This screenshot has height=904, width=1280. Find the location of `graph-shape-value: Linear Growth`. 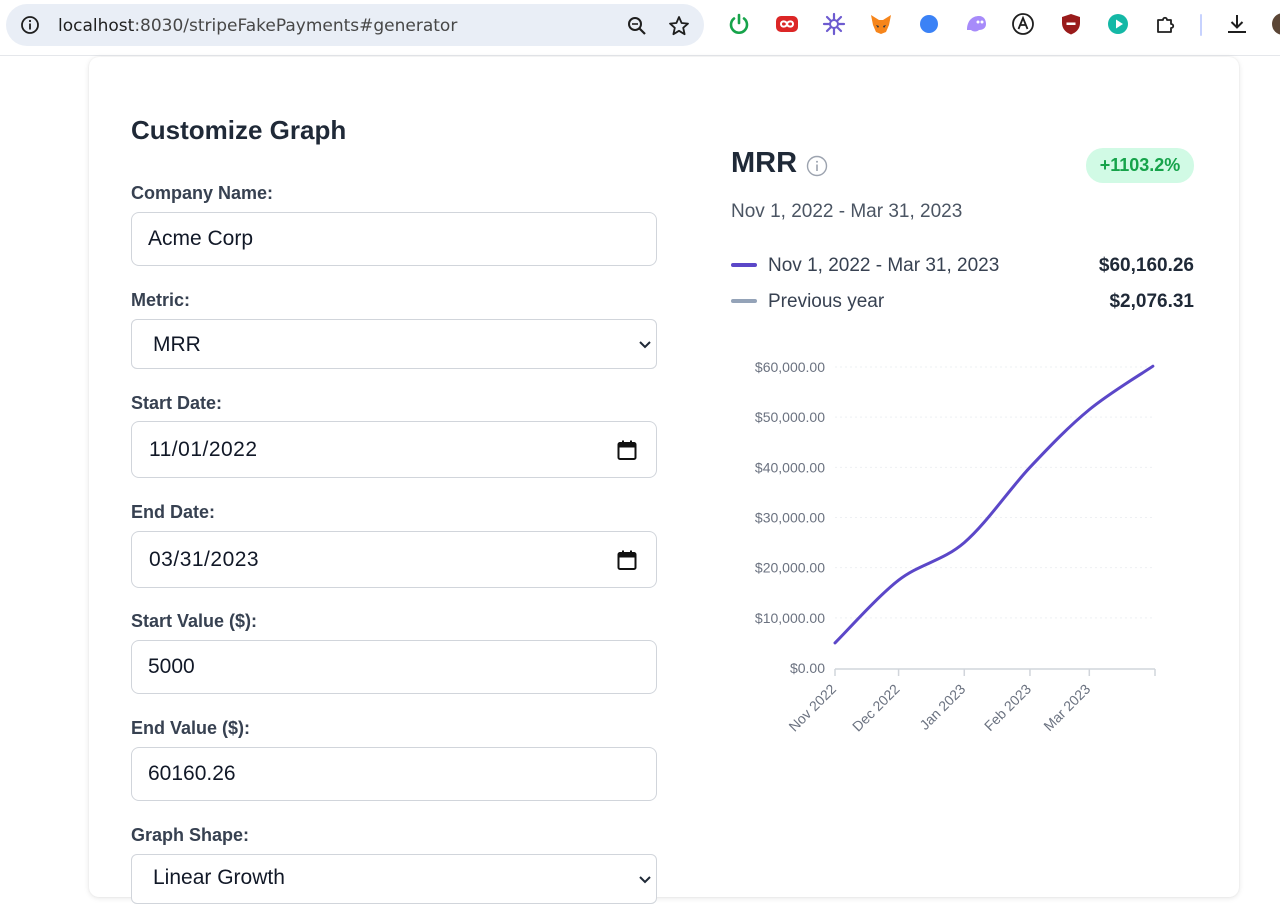

graph-shape-value: Linear Growth is located at coordinates (219, 878).